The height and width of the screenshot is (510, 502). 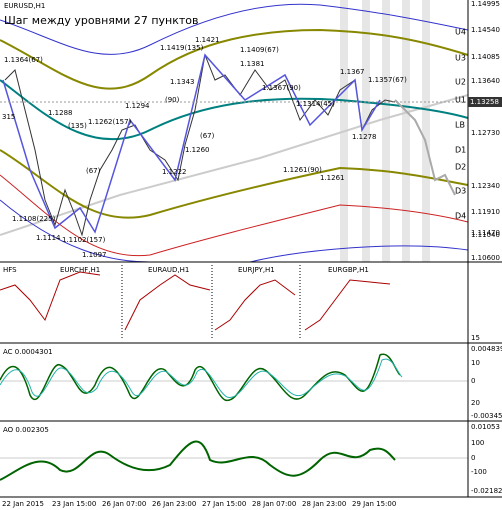 What do you see at coordinates (473, 458) in the screenshot?
I see `ao-scale: 0` at bounding box center [473, 458].